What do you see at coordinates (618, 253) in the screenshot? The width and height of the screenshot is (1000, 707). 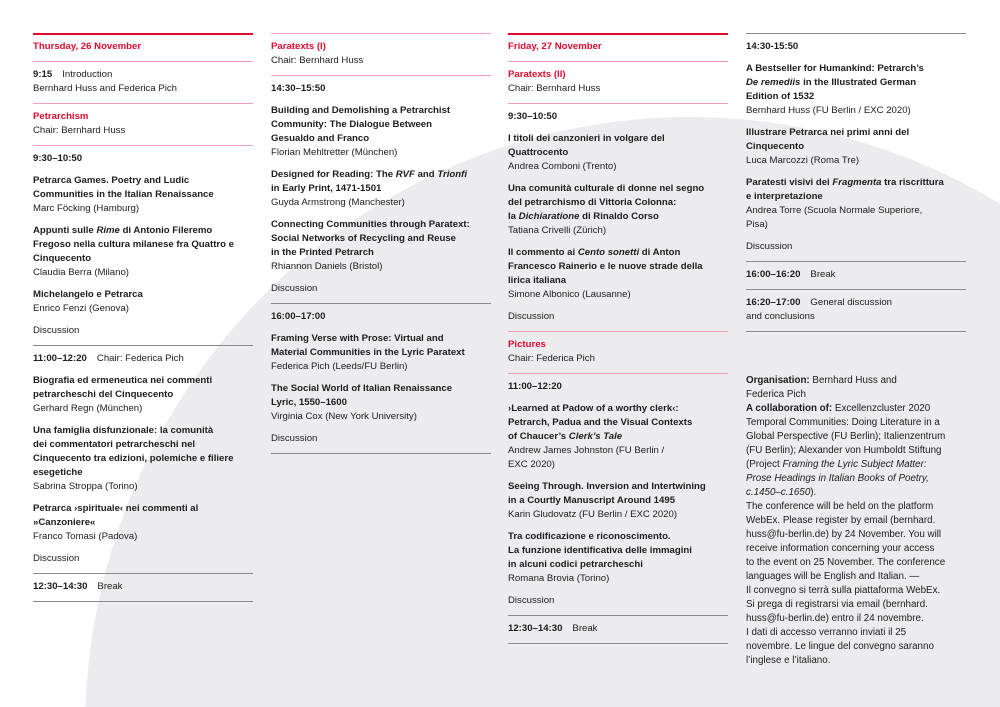 I see `talk-title-line: Il commento ai Cento sonetti di Anton` at bounding box center [618, 253].